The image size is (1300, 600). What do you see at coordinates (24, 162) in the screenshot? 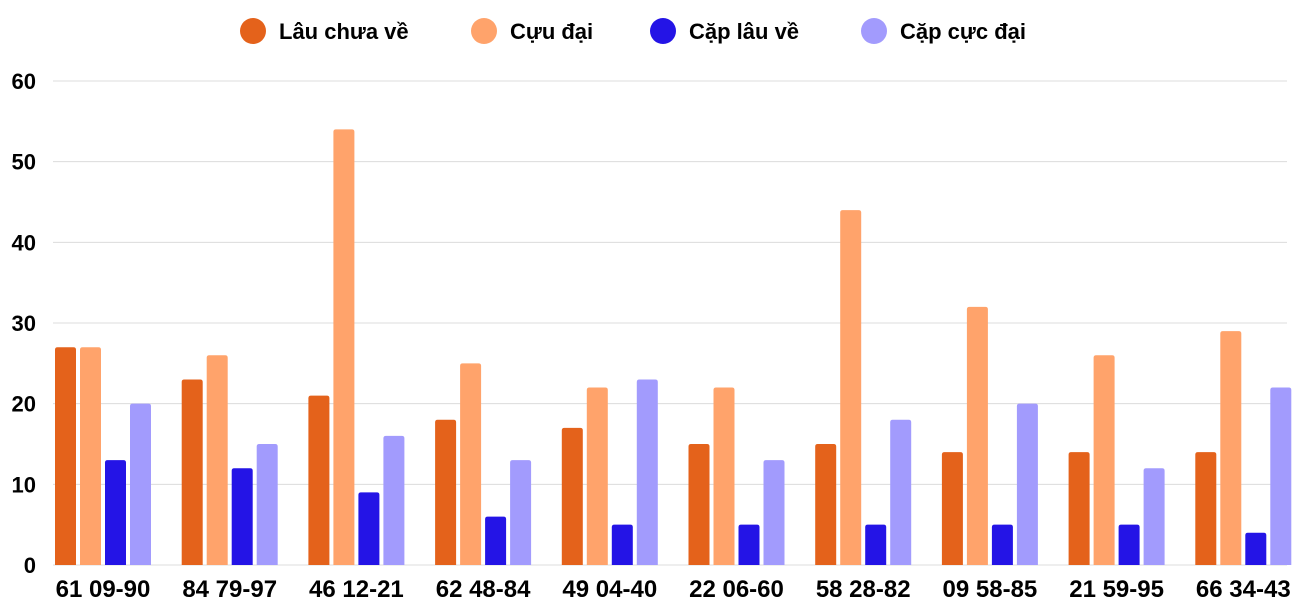
I see `y-tick-label: 50` at bounding box center [24, 162].